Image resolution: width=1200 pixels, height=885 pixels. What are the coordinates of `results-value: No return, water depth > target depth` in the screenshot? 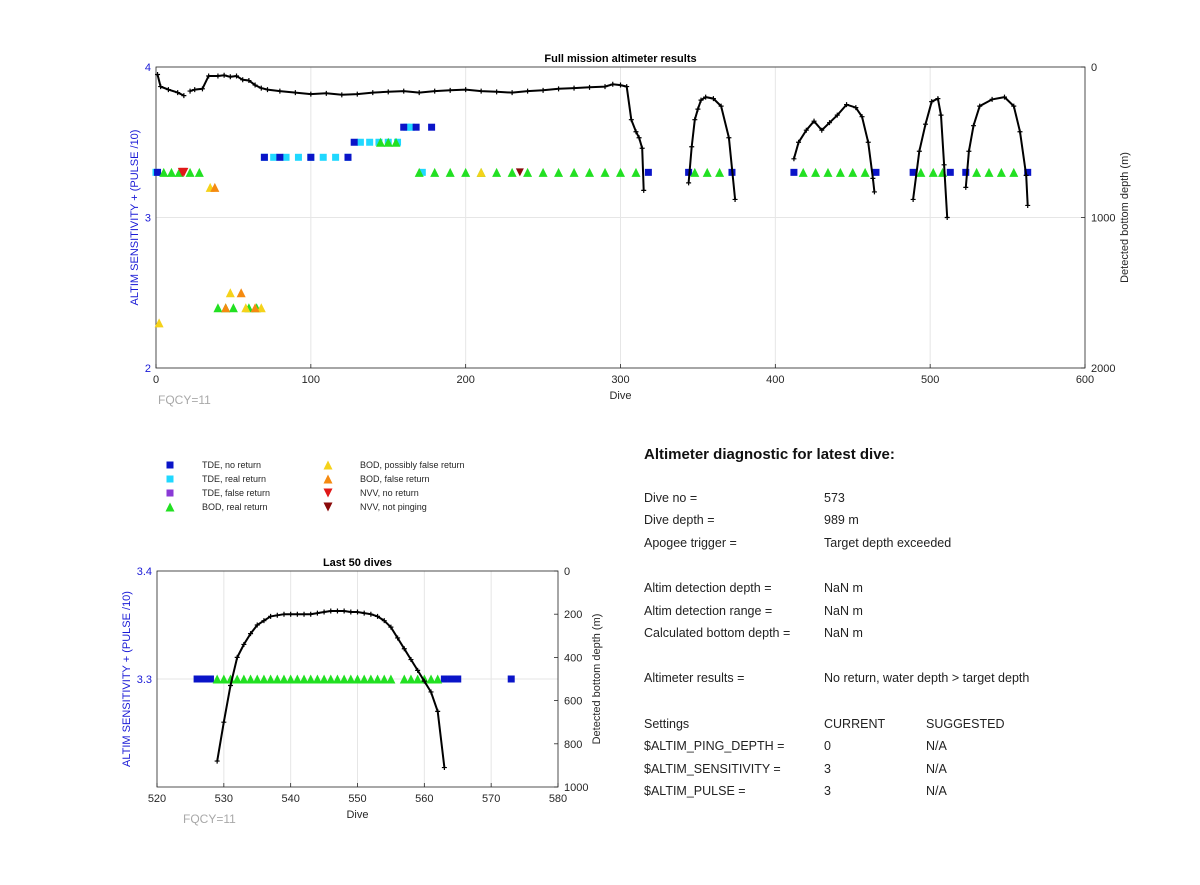 It's located at (927, 678).